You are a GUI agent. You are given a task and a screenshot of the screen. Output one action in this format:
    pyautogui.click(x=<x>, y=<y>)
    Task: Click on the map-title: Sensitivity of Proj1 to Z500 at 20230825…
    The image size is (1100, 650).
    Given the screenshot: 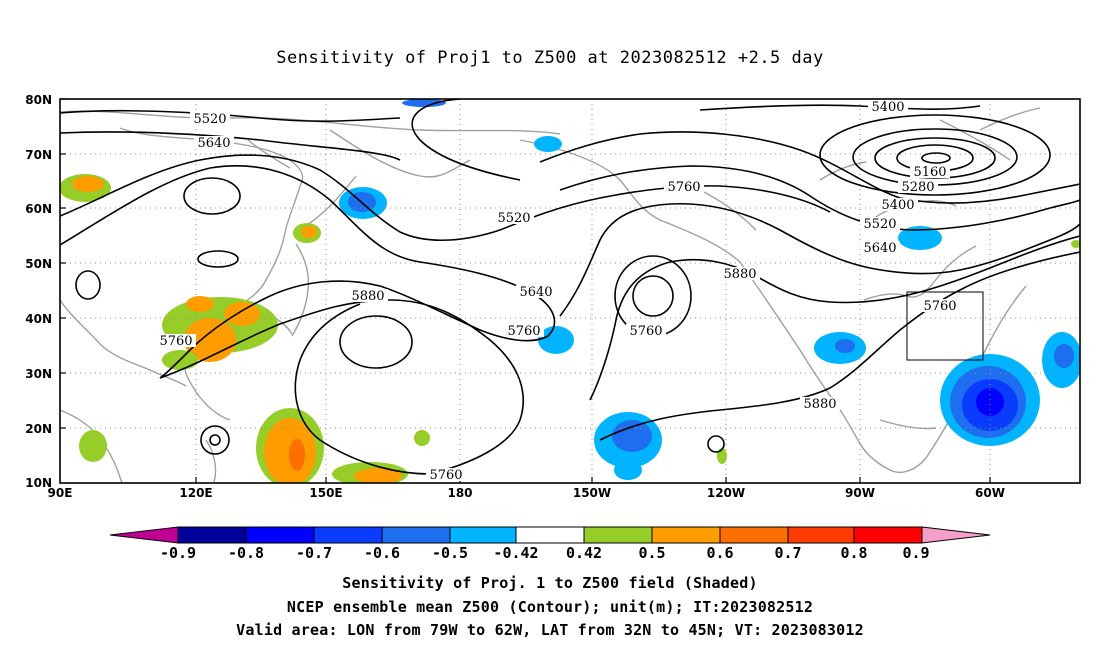 What is the action you would take?
    pyautogui.click(x=550, y=58)
    